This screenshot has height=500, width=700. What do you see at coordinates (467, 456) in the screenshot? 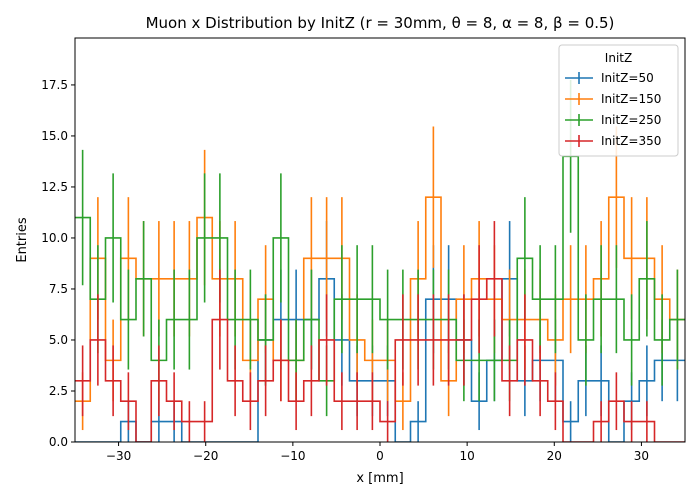
I see `x-tick-label: 10` at bounding box center [467, 456].